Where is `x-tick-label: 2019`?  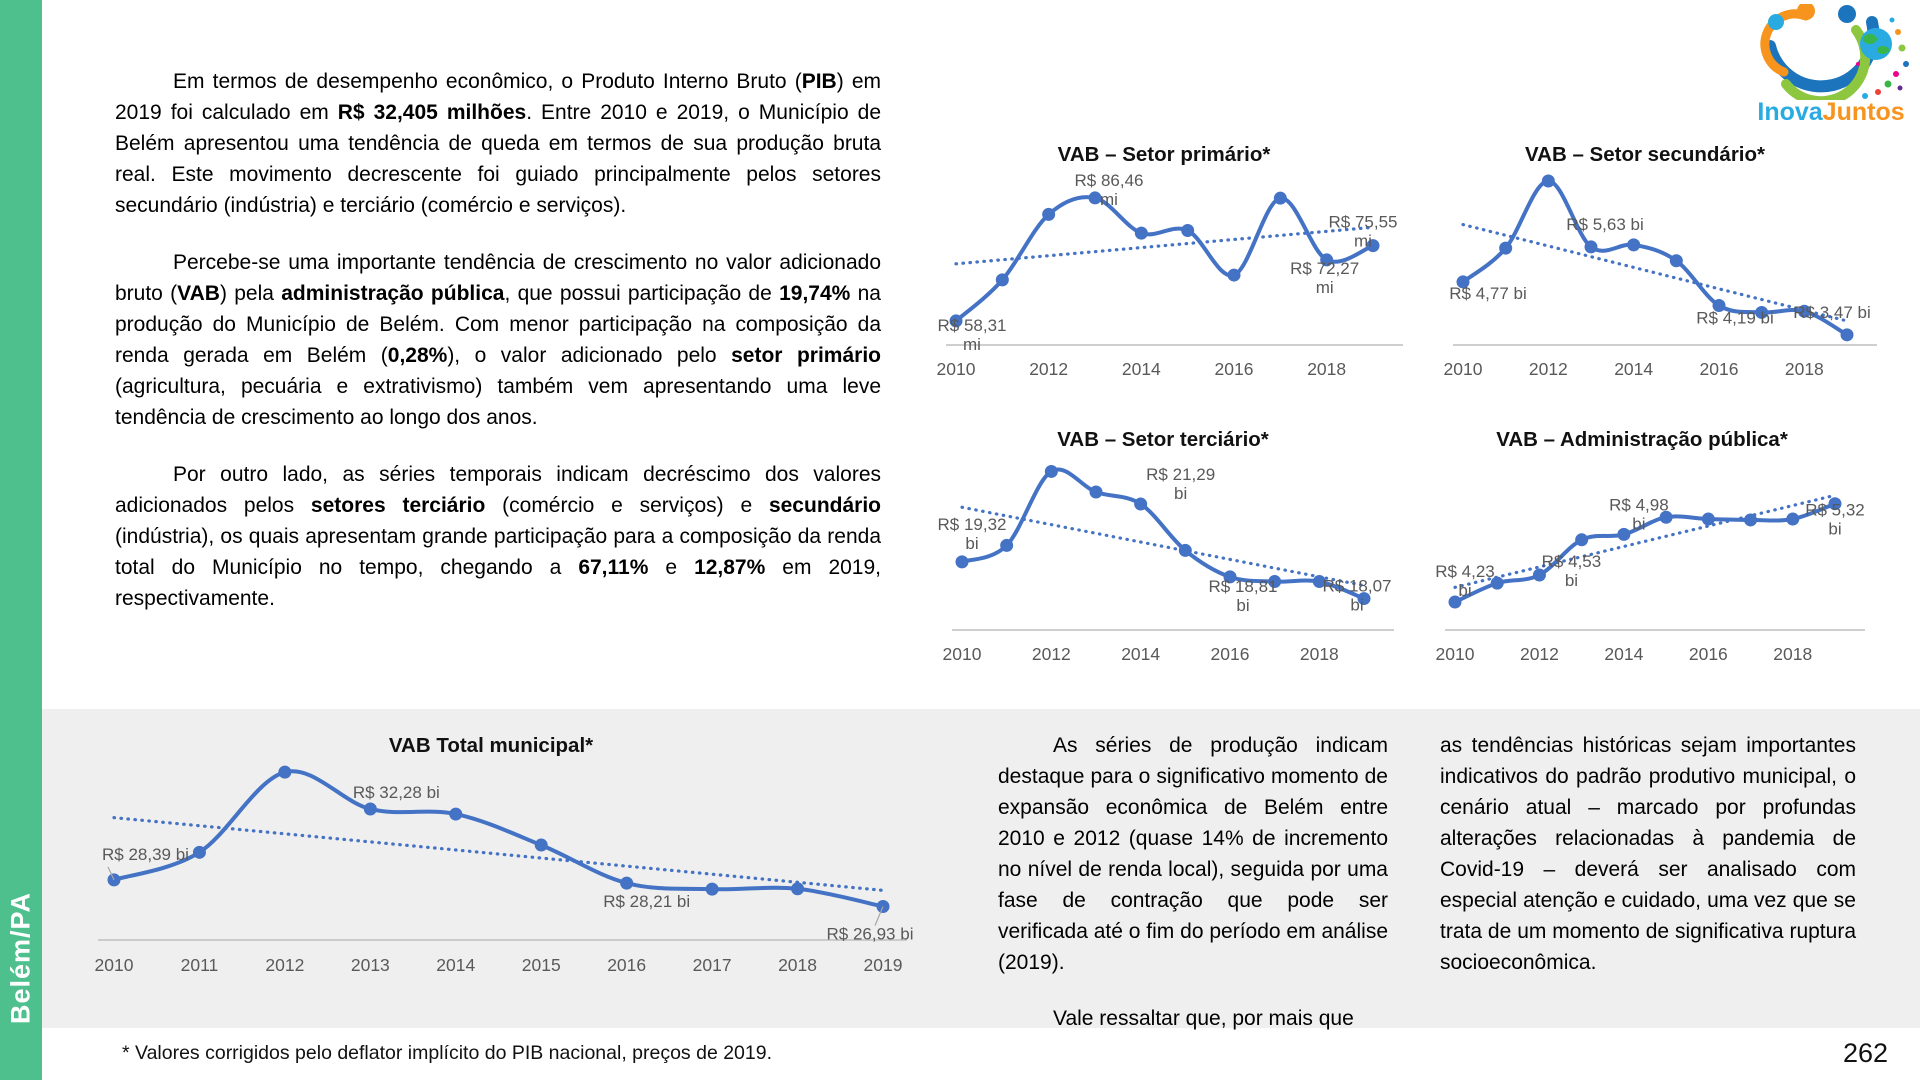 x-tick-label: 2019 is located at coordinates (883, 965).